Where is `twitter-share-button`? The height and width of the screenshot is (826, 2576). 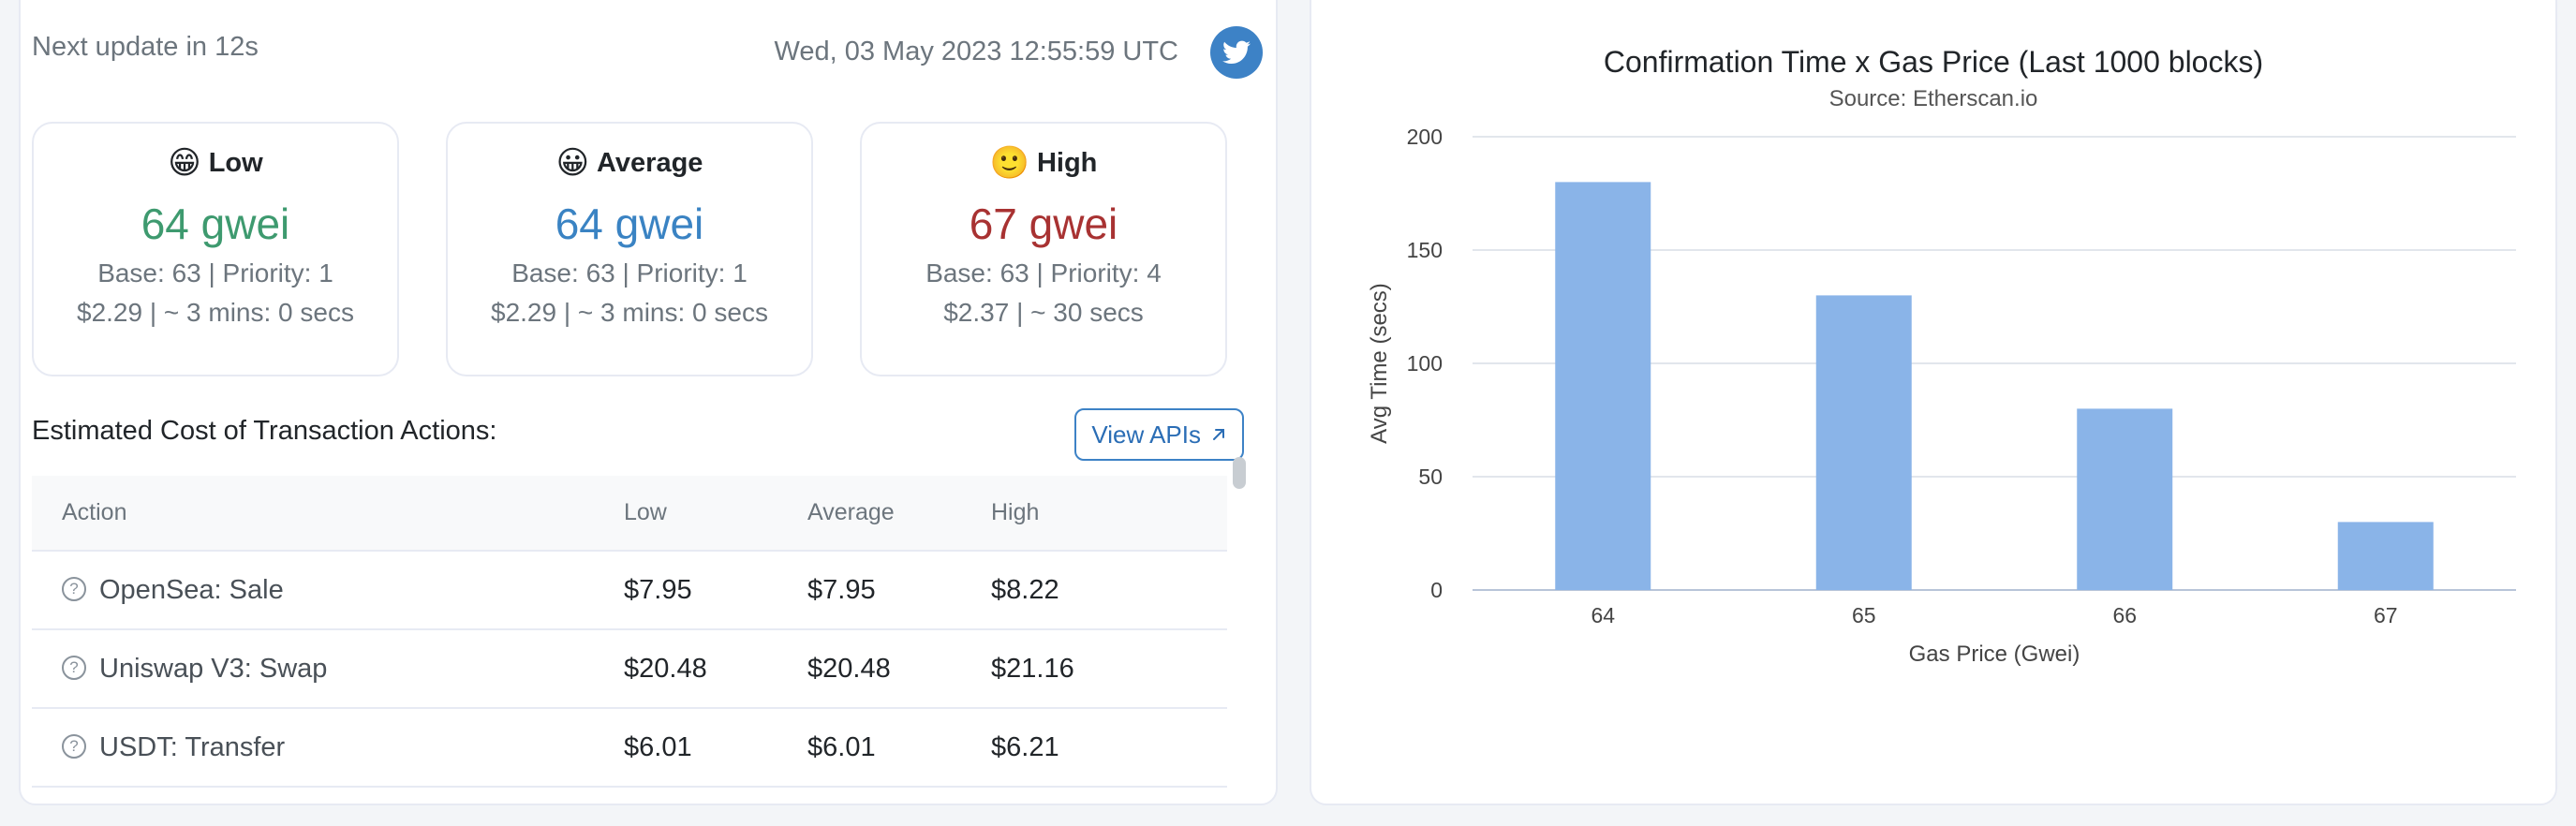 twitter-share-button is located at coordinates (1236, 52).